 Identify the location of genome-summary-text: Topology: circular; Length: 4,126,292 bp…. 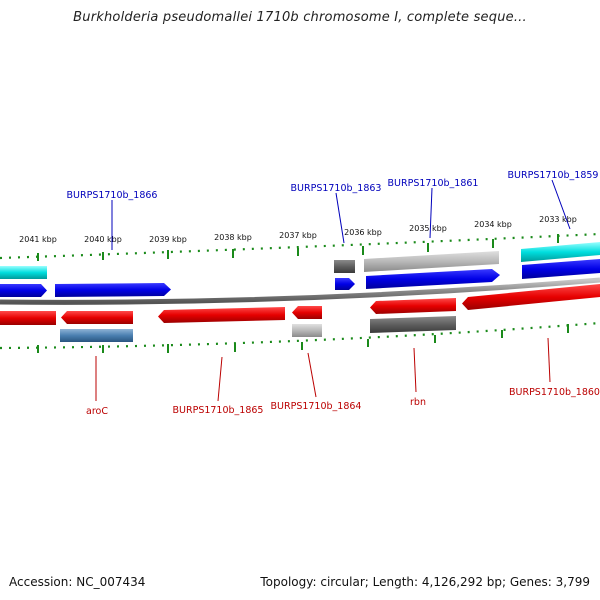
(425, 582).